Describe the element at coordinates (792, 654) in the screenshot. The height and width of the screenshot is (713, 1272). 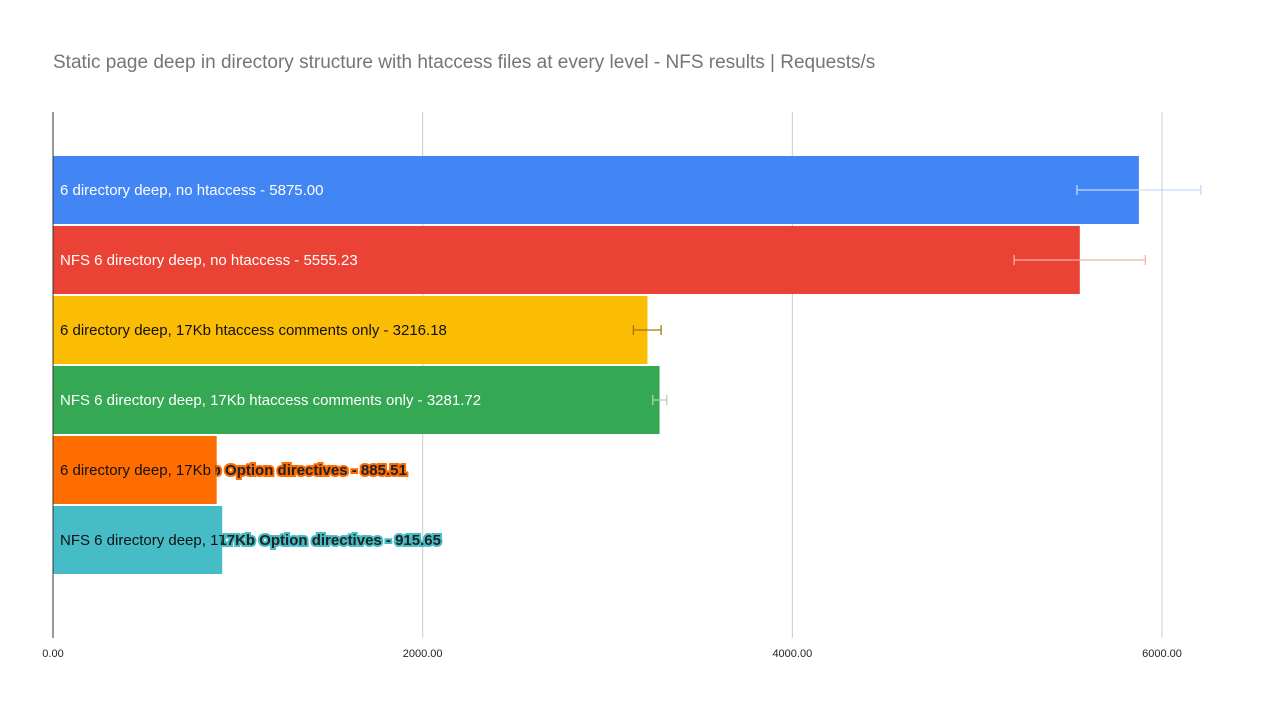
I see `x-tick-label: 4000.00` at that location.